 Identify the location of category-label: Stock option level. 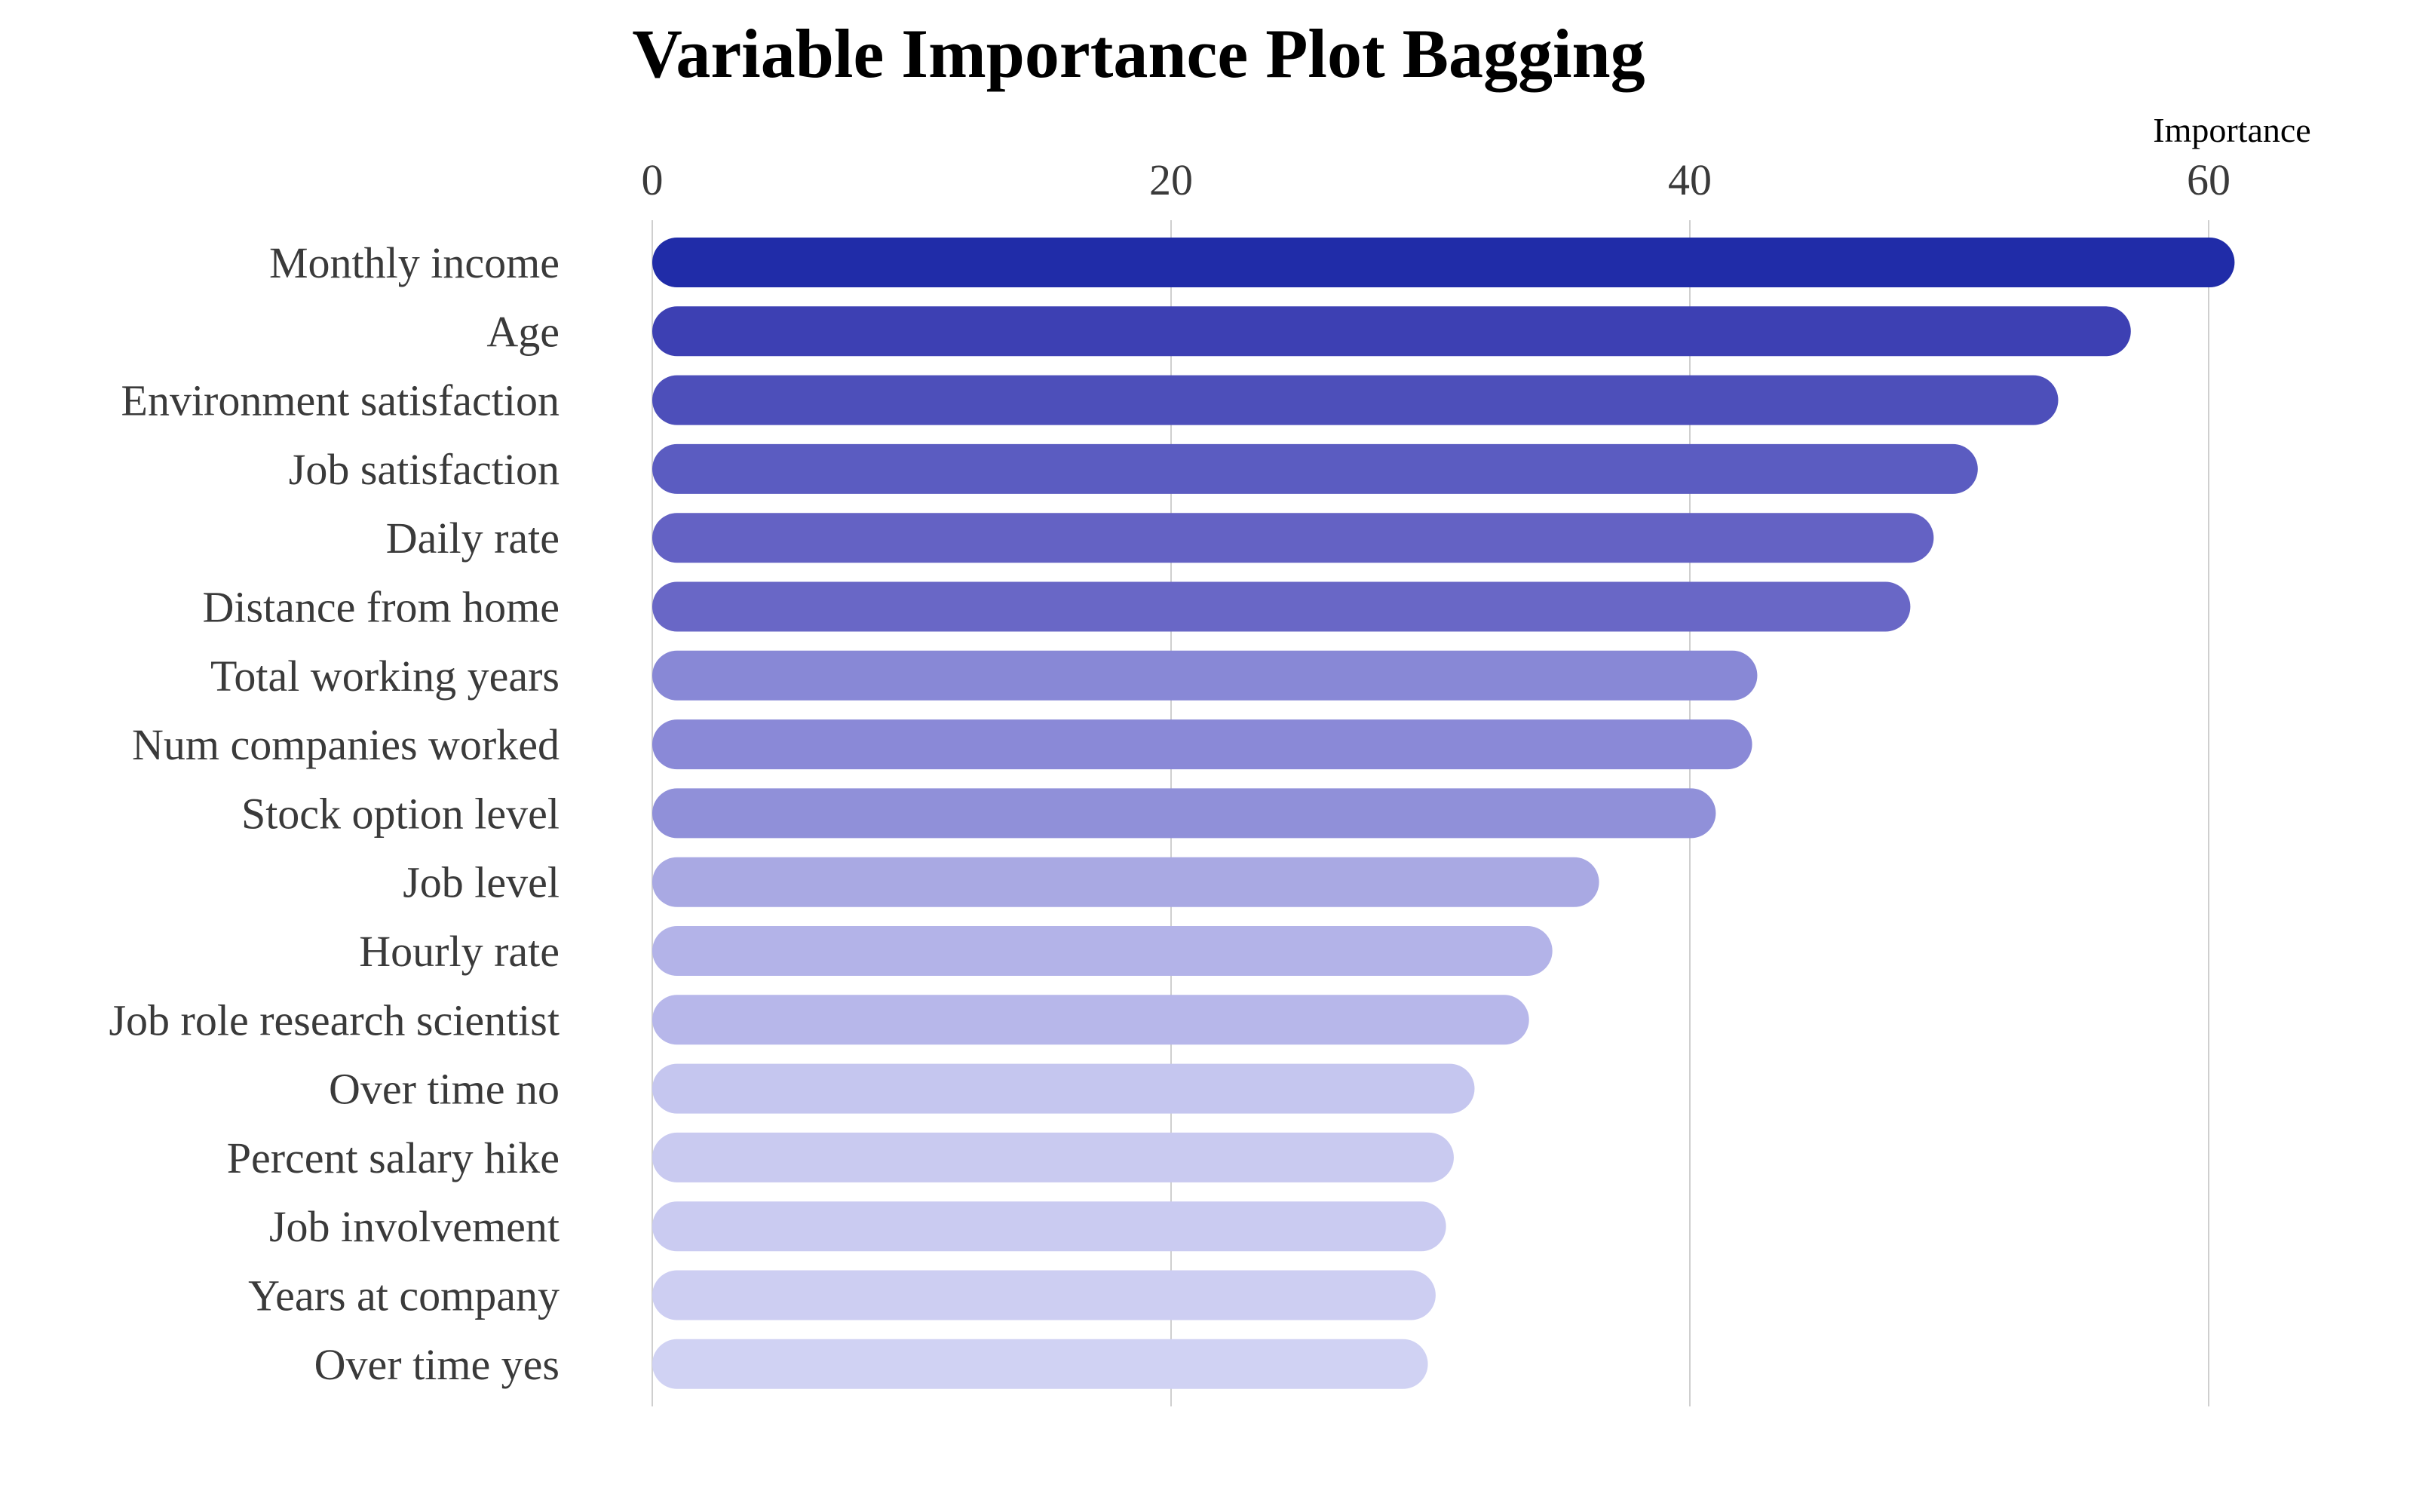
(400, 813).